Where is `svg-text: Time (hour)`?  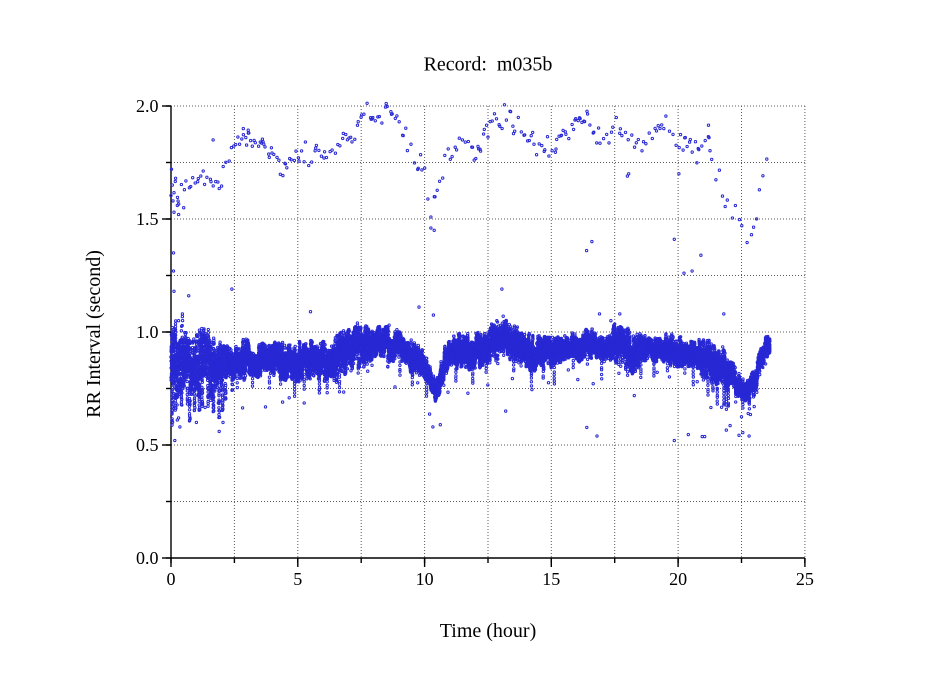 svg-text: Time (hour) is located at coordinates (488, 631).